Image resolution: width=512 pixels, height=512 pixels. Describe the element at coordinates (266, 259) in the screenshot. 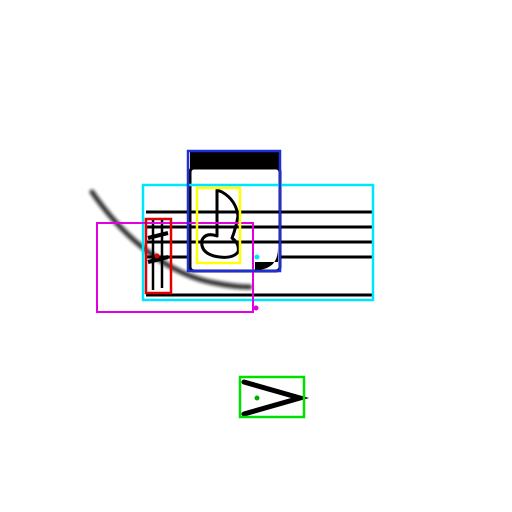

I see `note-symbol-bottom-corner` at that location.